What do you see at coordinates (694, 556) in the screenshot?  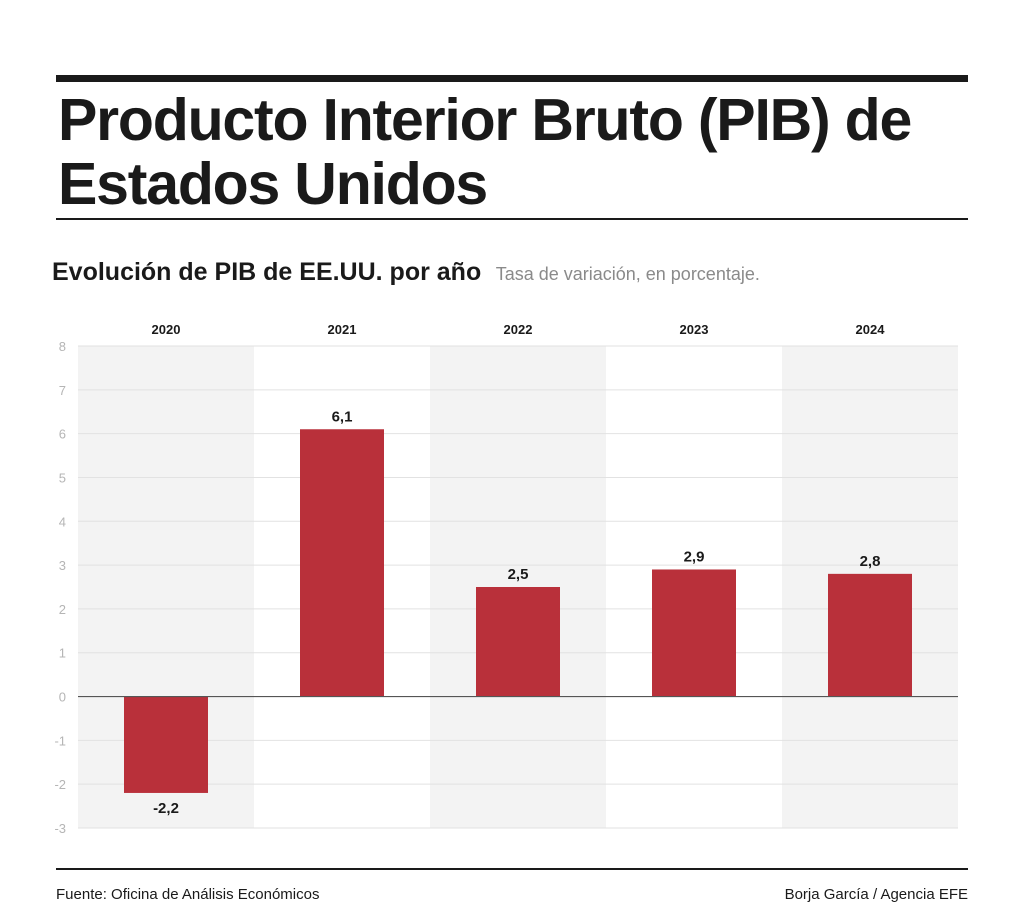 I see `data-label: 2,9` at bounding box center [694, 556].